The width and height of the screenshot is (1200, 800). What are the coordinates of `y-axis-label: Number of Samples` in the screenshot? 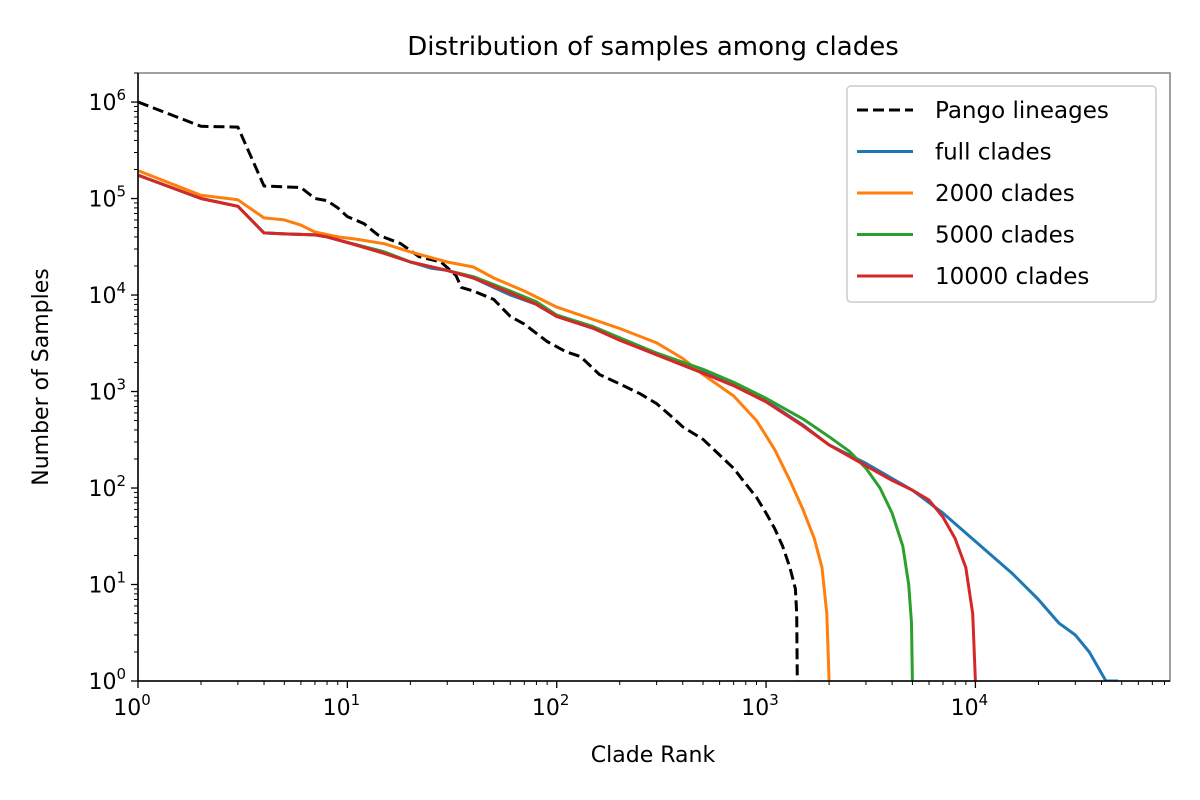 It's located at (41, 377).